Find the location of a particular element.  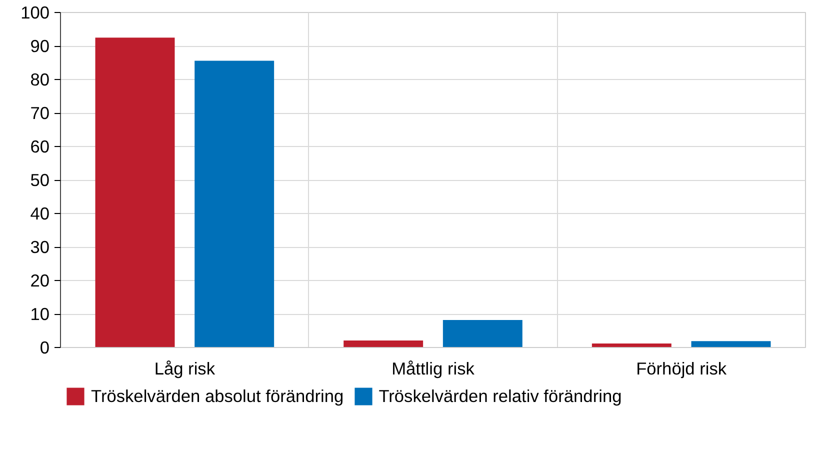

legend-label: Tröskelvärden relativ förändring is located at coordinates (500, 396).